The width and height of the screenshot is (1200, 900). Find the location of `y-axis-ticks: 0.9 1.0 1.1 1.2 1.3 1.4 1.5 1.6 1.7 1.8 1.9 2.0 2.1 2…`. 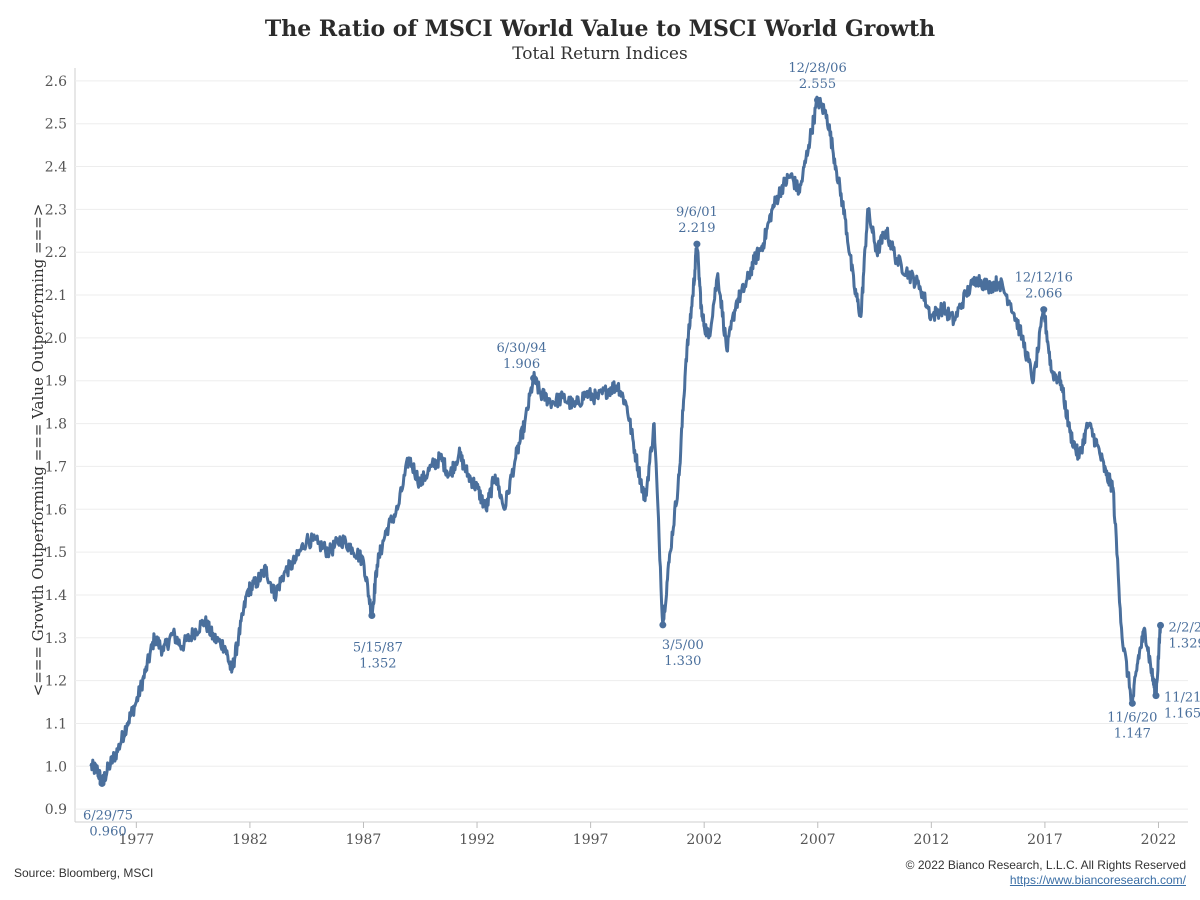

y-axis-ticks: 0.9 1.0 1.1 1.2 1.3 1.4 1.5 1.6 1.7 1.8 1.9 2.0 2.1 2… is located at coordinates (56, 446).